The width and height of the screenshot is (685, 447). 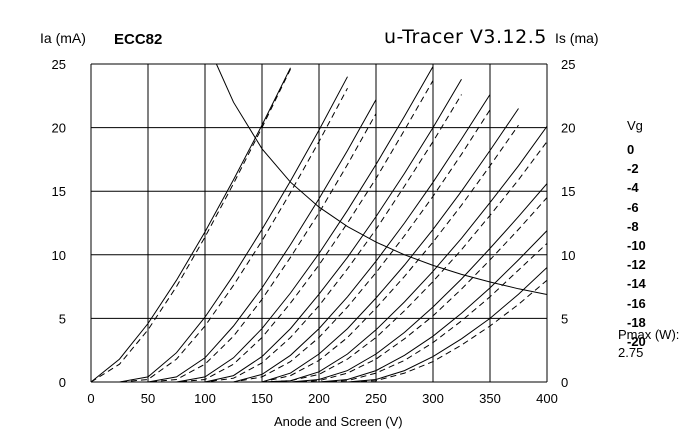 I want to click on legend-item: -12, so click(x=636, y=265).